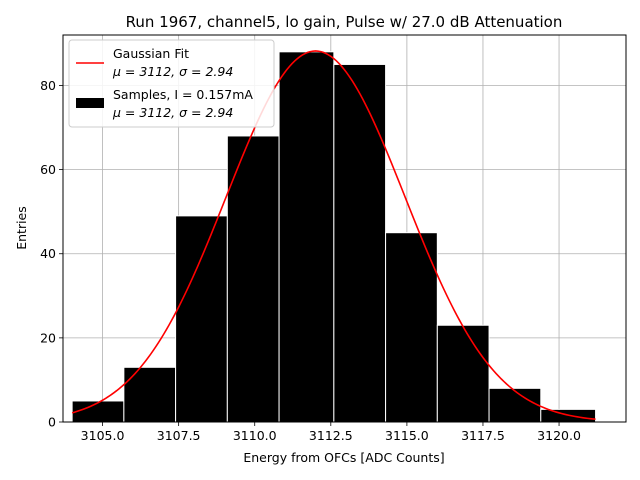 This screenshot has height=480, width=640. Describe the element at coordinates (48, 169) in the screenshot. I see `y-tick-label: 60` at that location.